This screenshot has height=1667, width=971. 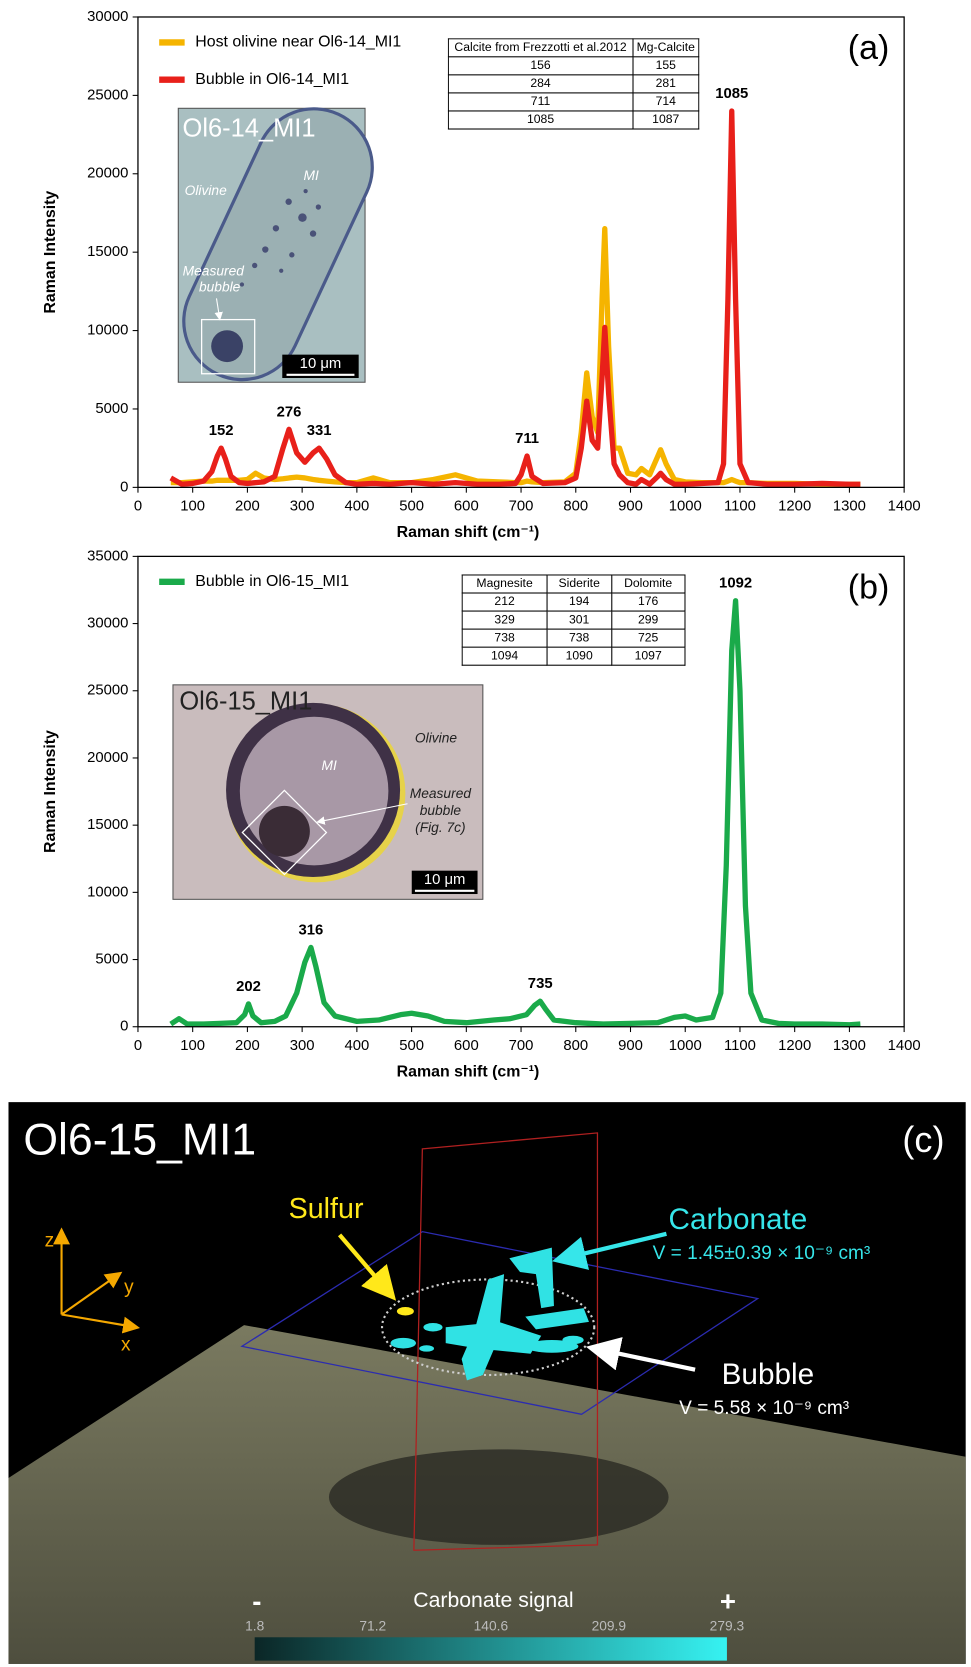 What do you see at coordinates (441, 810) in the screenshot?
I see `bubble-label: bubble` at bounding box center [441, 810].